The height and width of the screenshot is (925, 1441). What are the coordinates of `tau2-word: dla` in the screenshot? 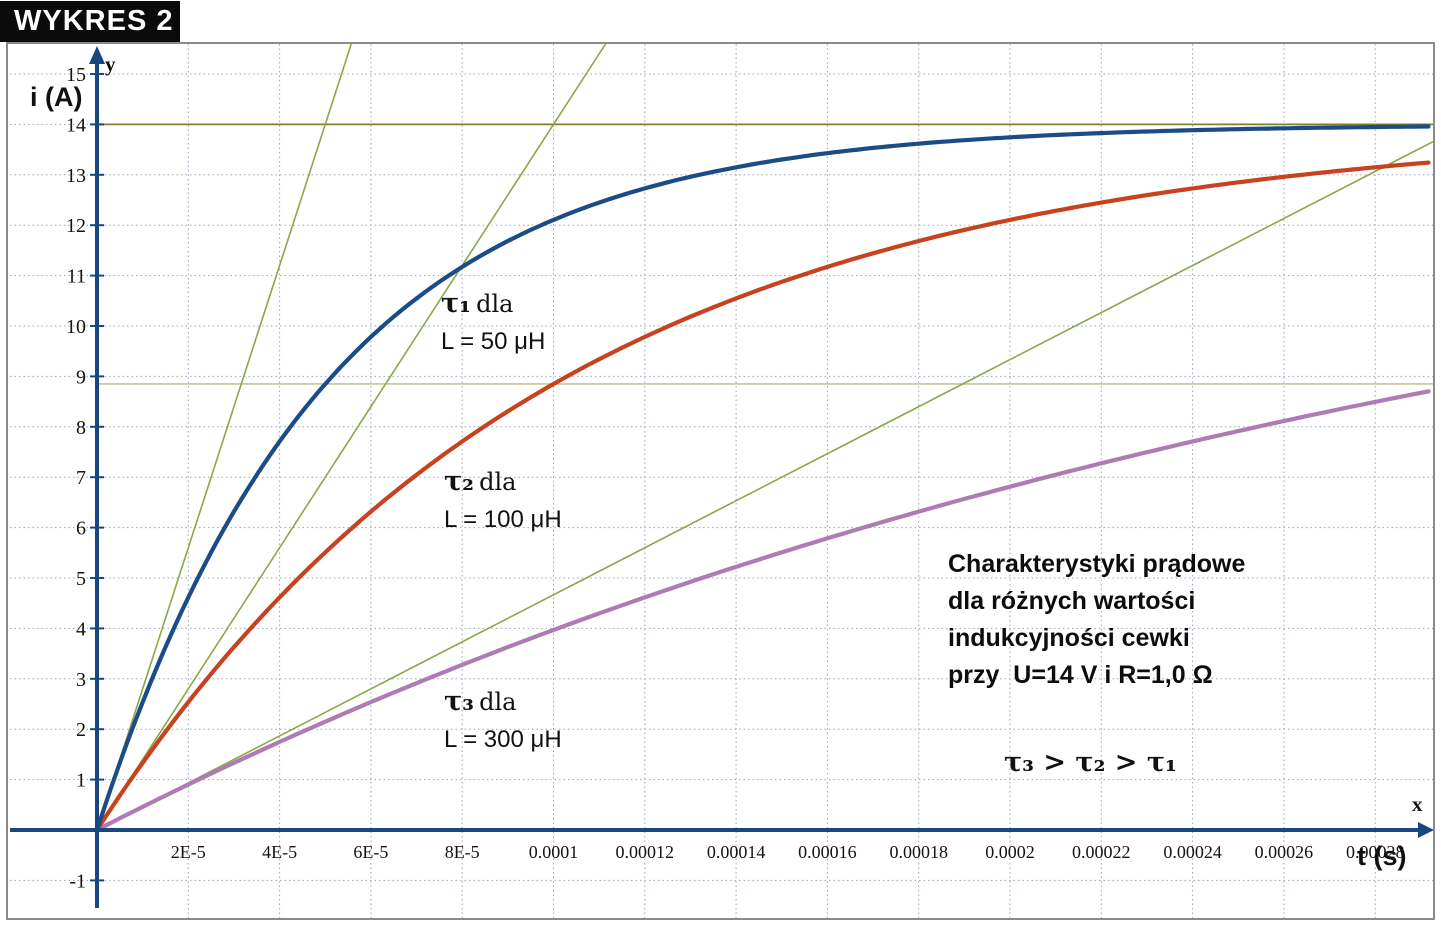 It's located at (498, 482).